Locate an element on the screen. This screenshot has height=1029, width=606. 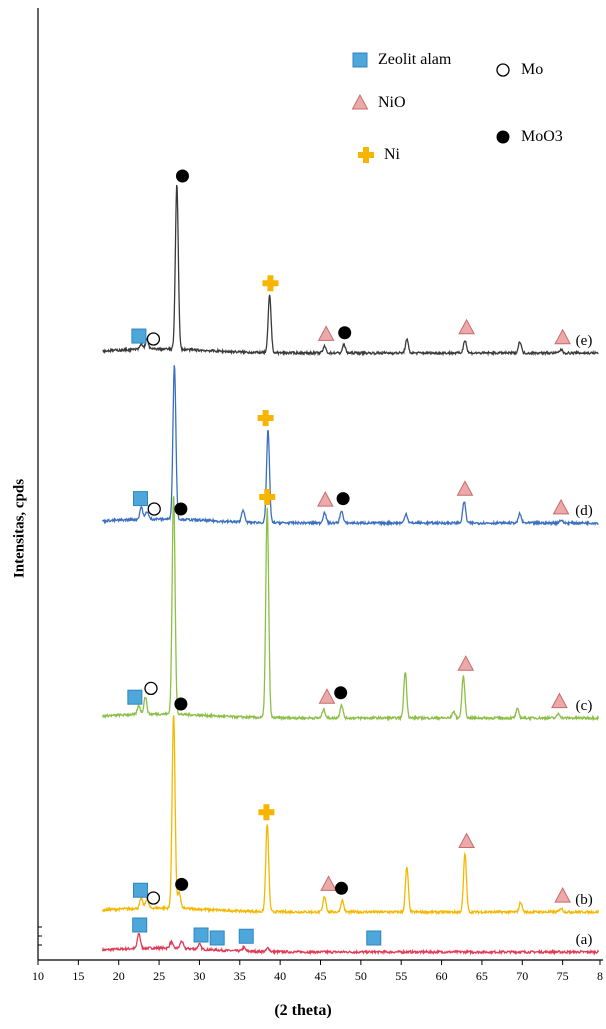
series-label: (e) is located at coordinates (584, 341).